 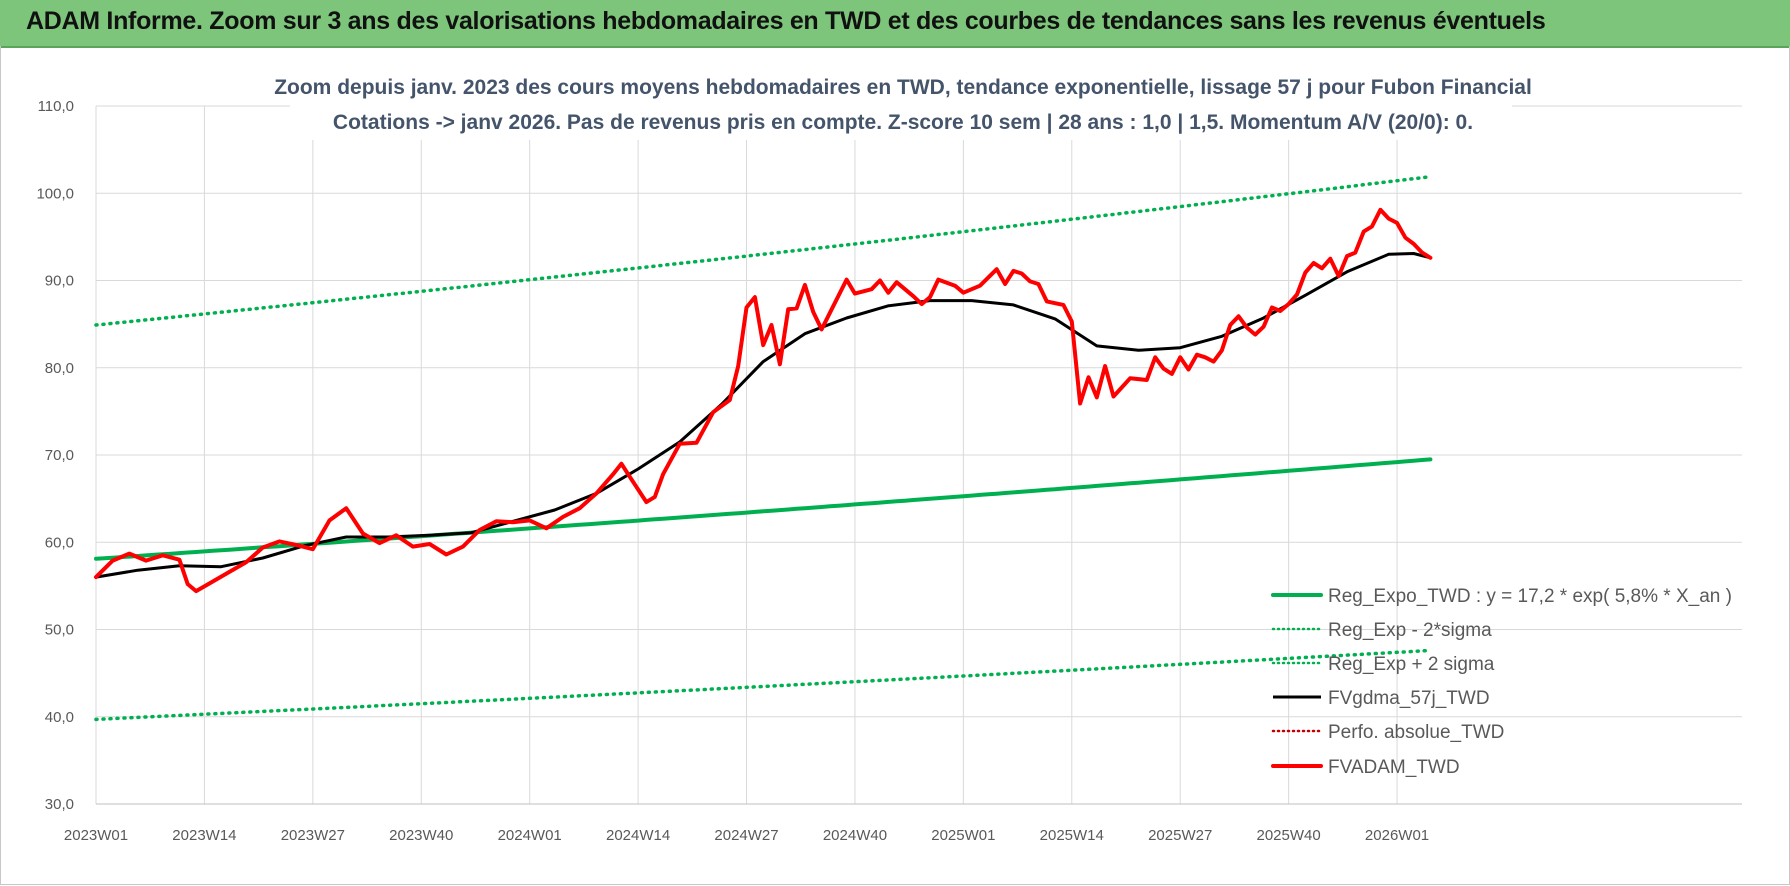 I want to click on y-tick-label: 80,0, so click(x=59, y=368).